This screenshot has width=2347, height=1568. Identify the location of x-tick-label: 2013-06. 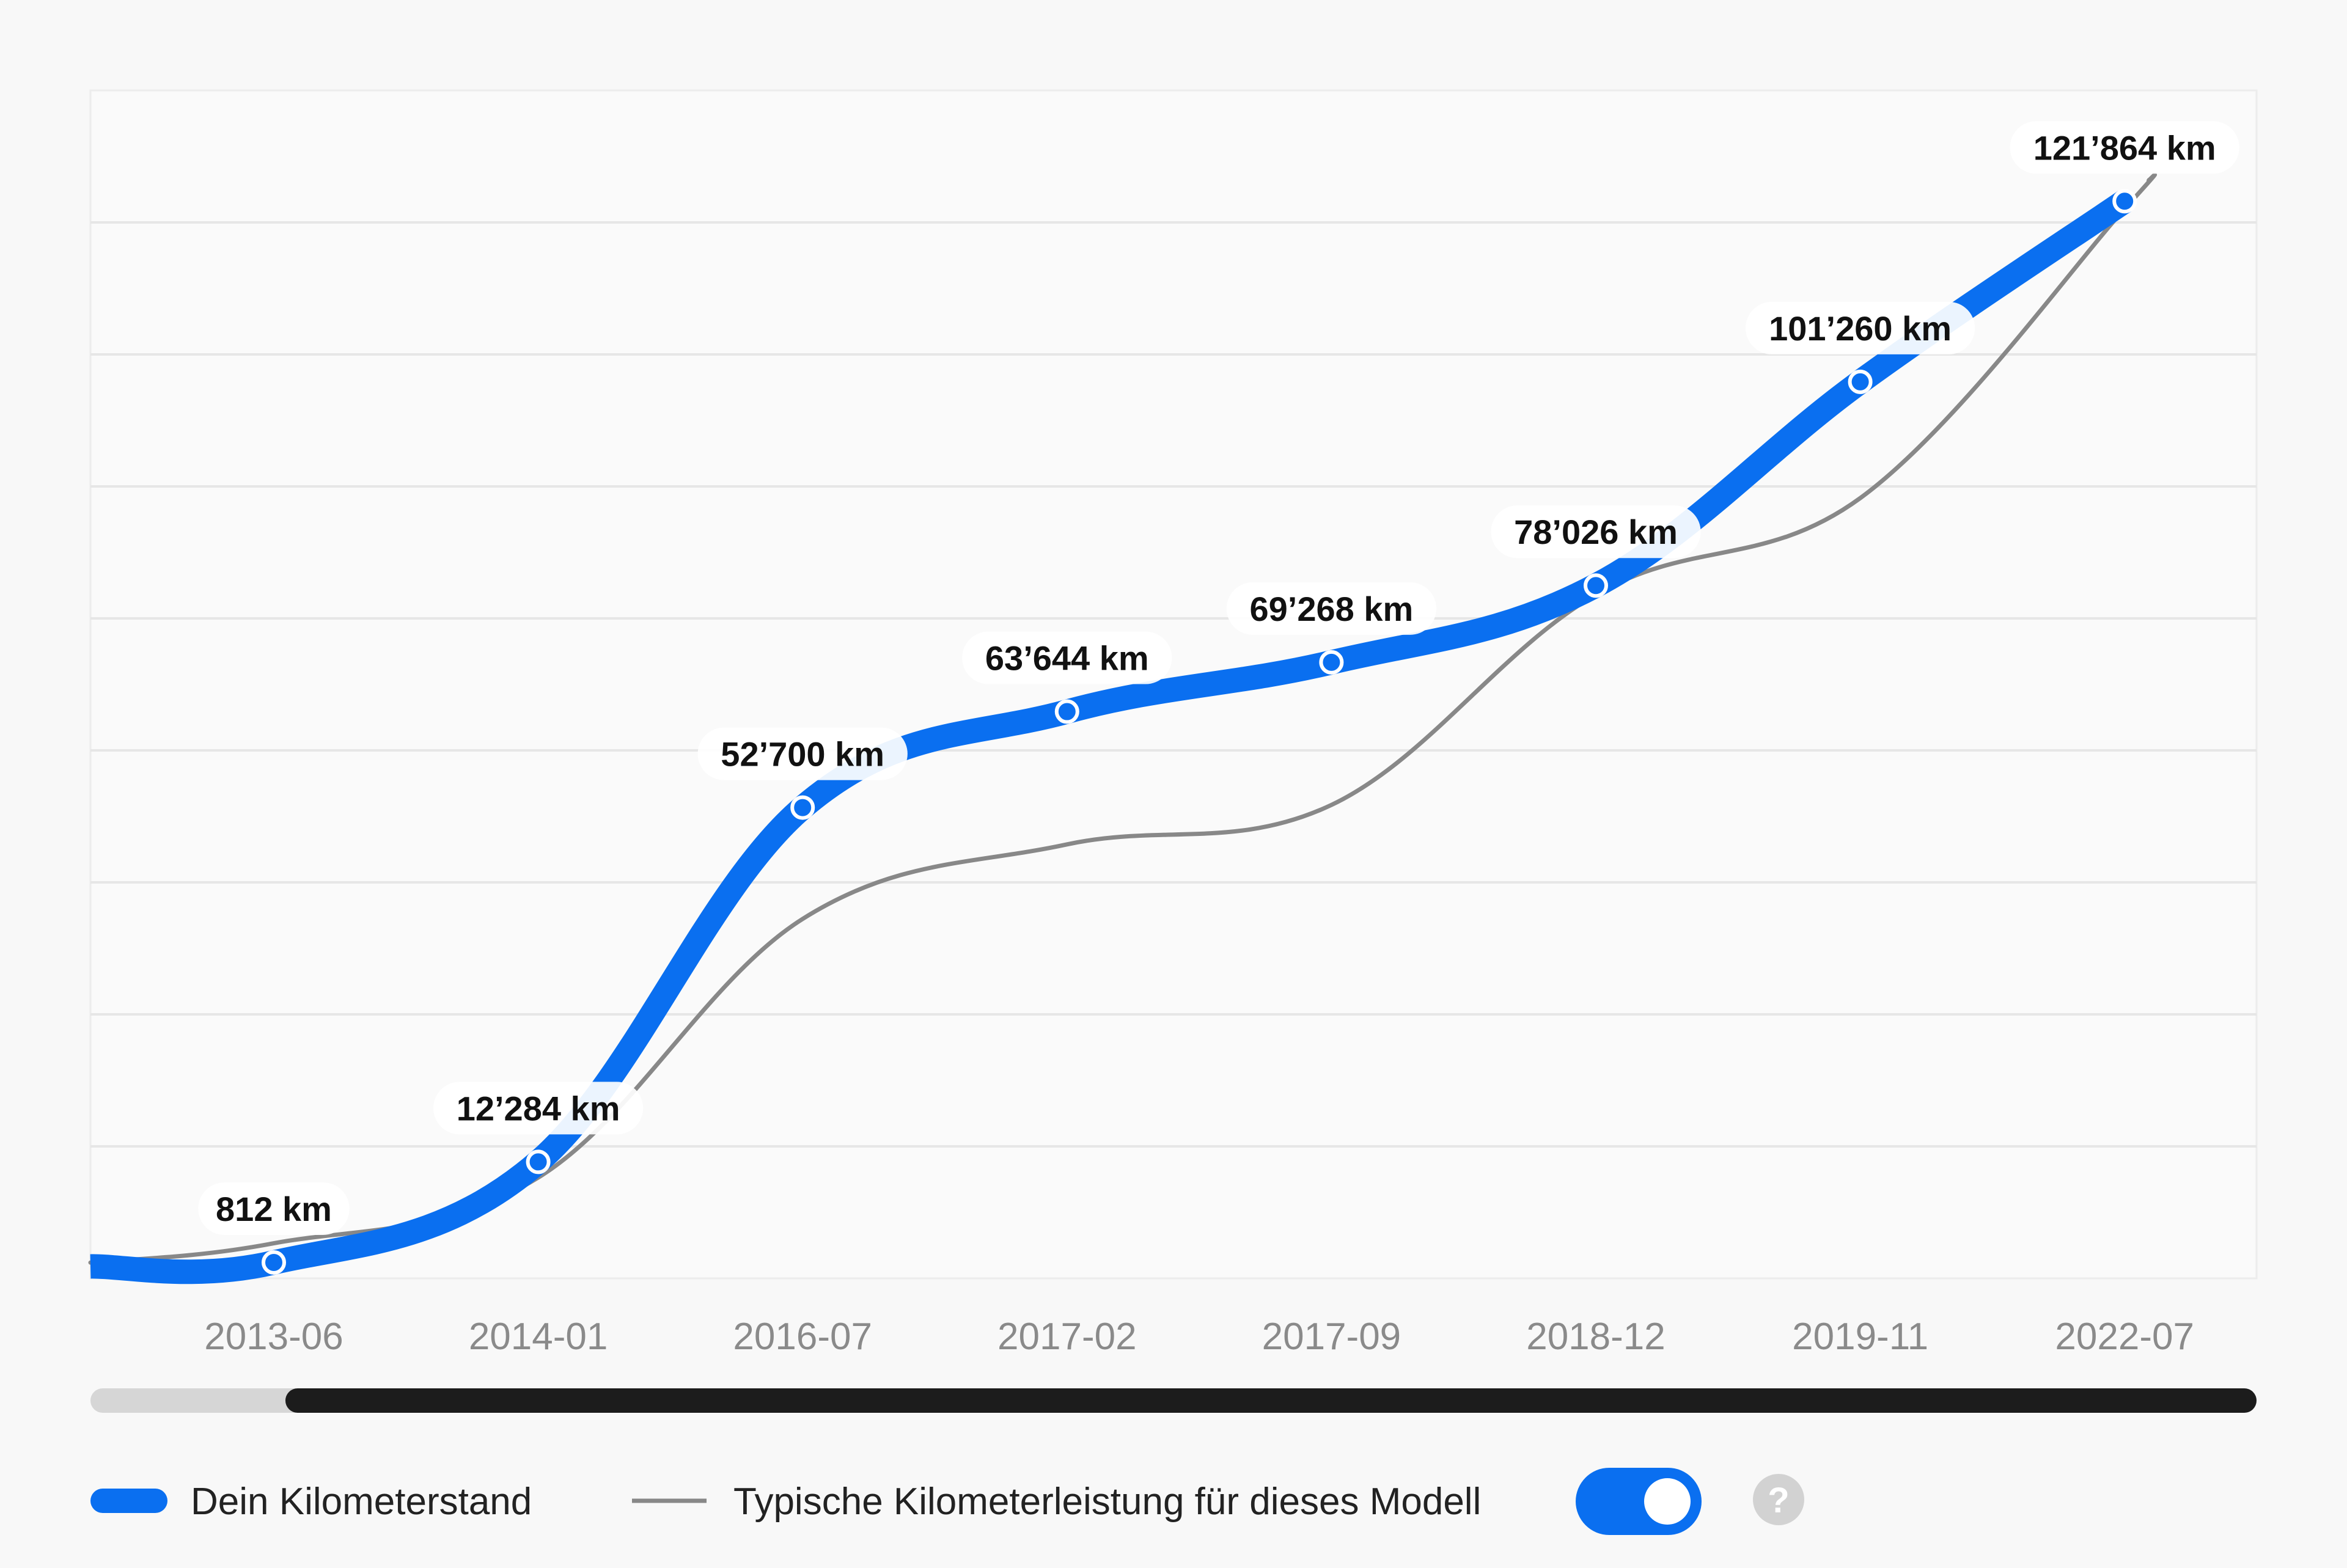
(273, 1337).